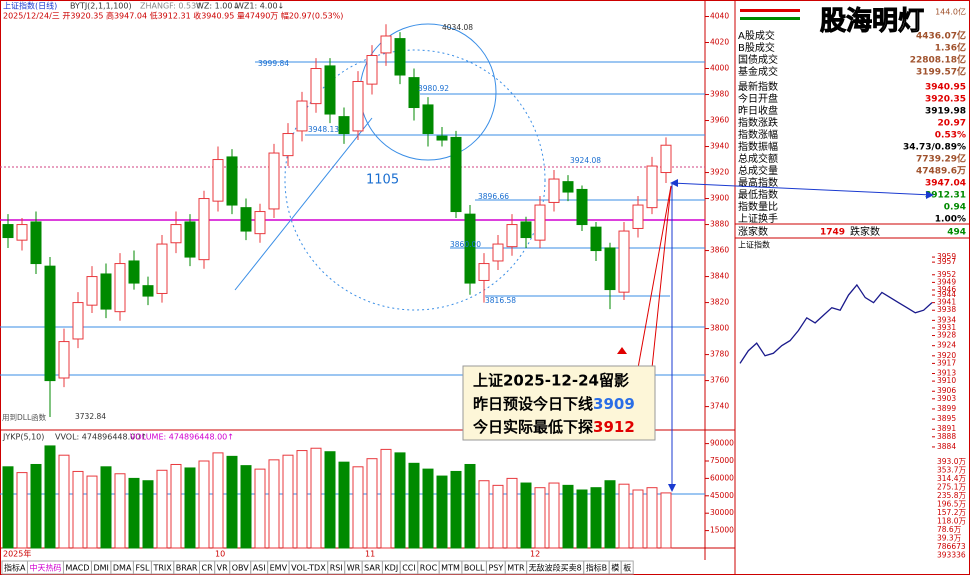 This screenshot has height=575, width=970. I want to click on tab: ASI, so click(259, 568).